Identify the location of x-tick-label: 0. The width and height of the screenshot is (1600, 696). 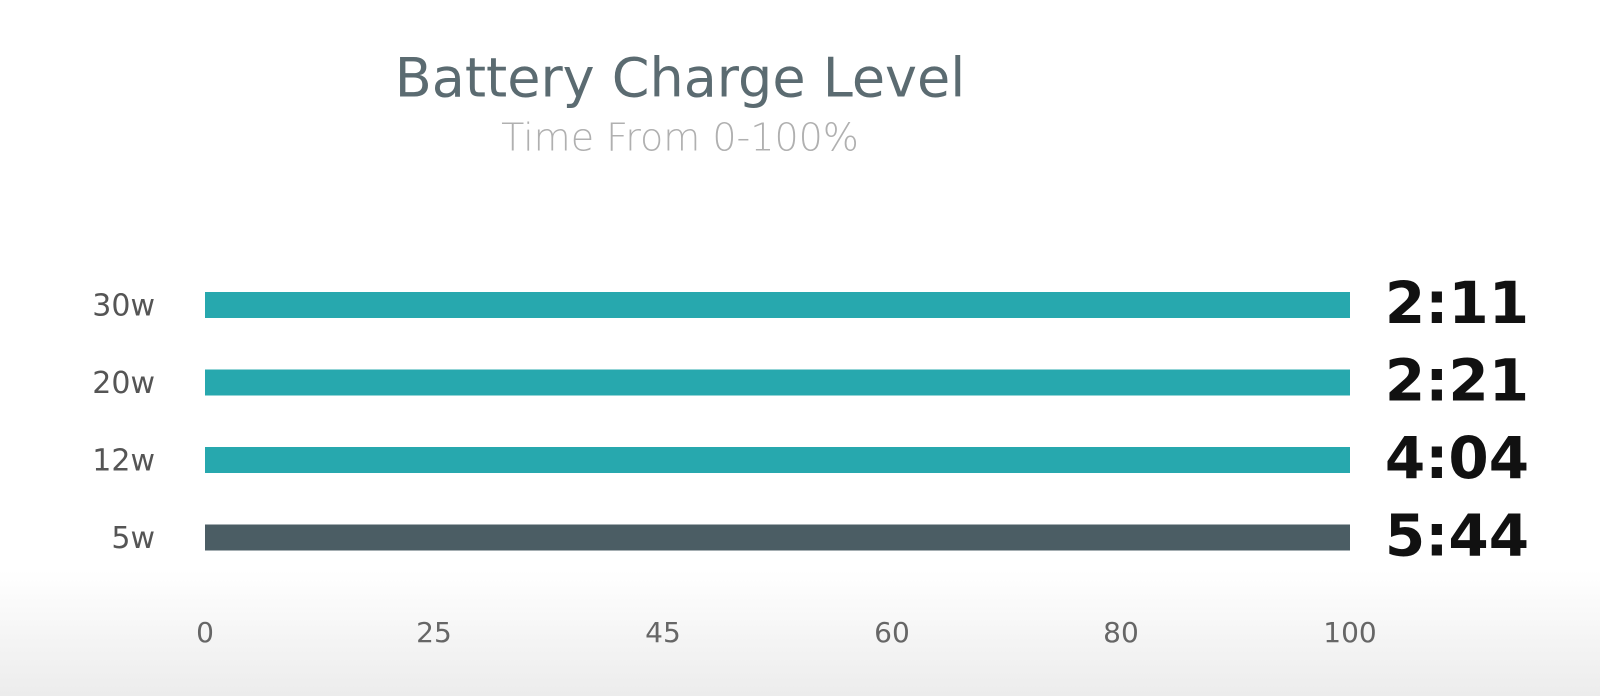
(205, 632).